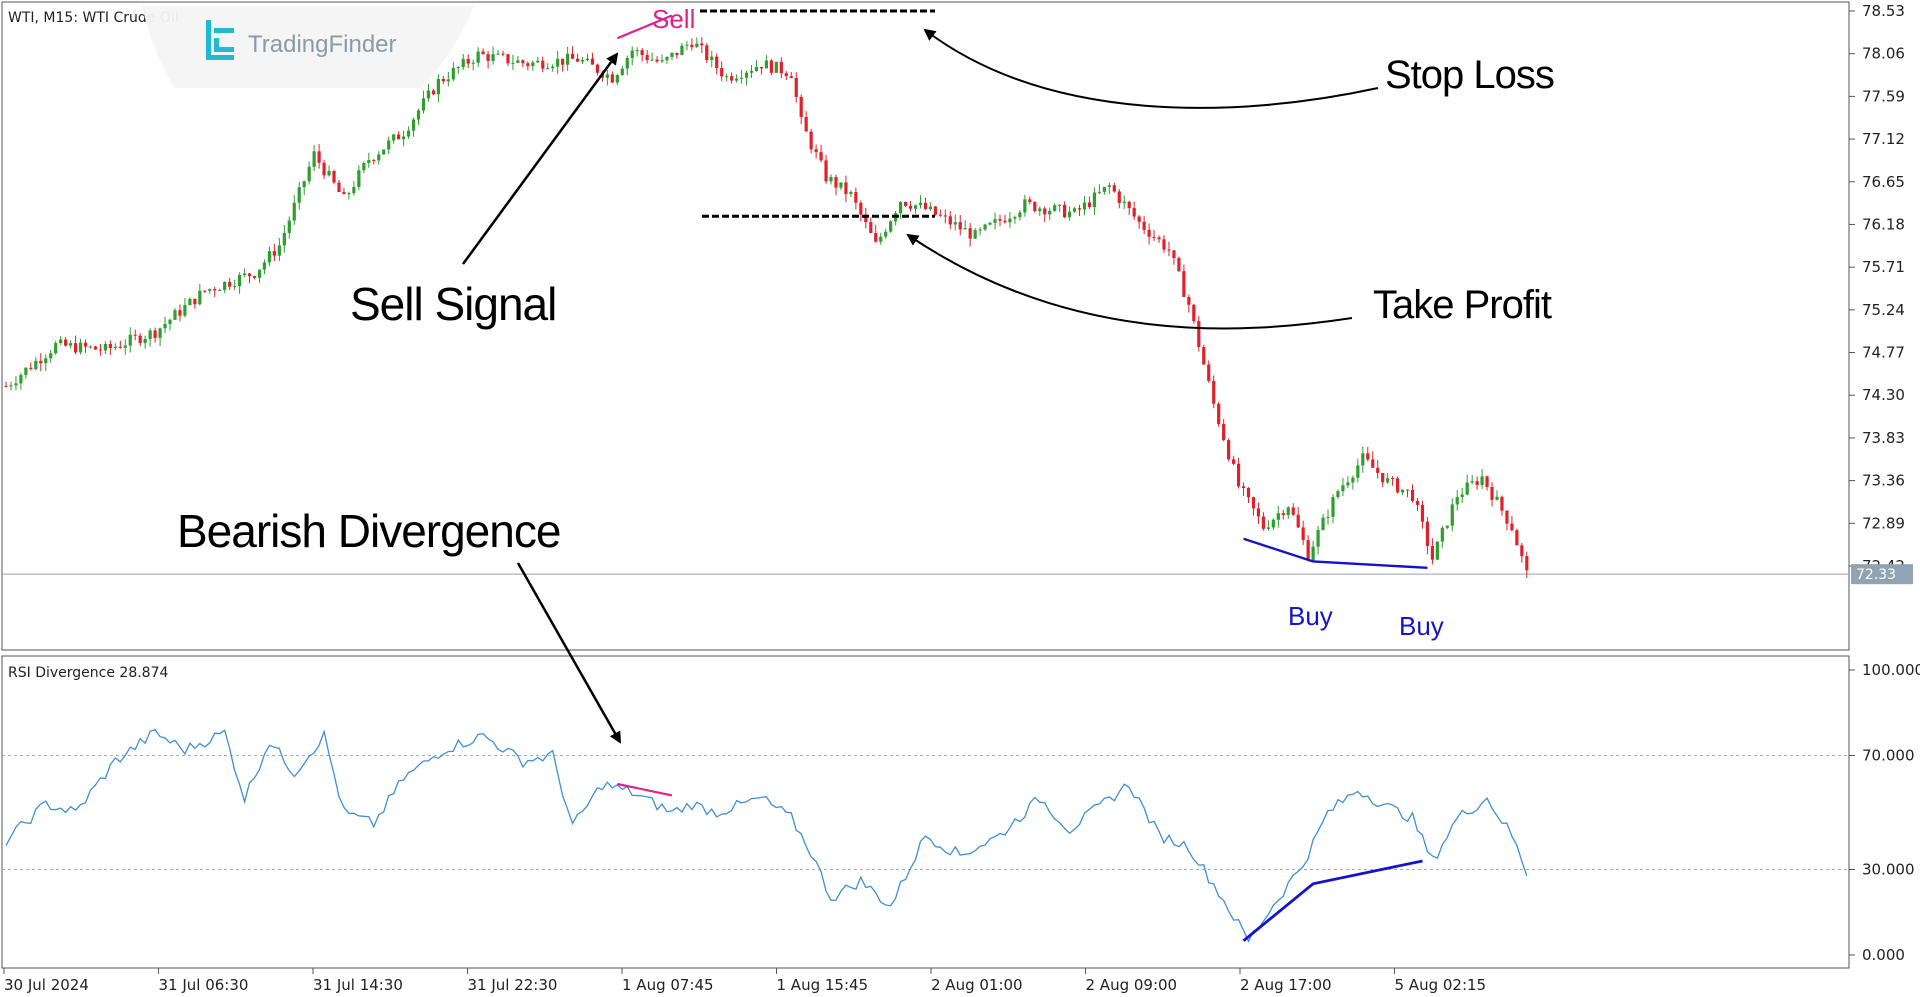 The image size is (1920, 997). I want to click on price-tick-label: 76.65, so click(1883, 182).